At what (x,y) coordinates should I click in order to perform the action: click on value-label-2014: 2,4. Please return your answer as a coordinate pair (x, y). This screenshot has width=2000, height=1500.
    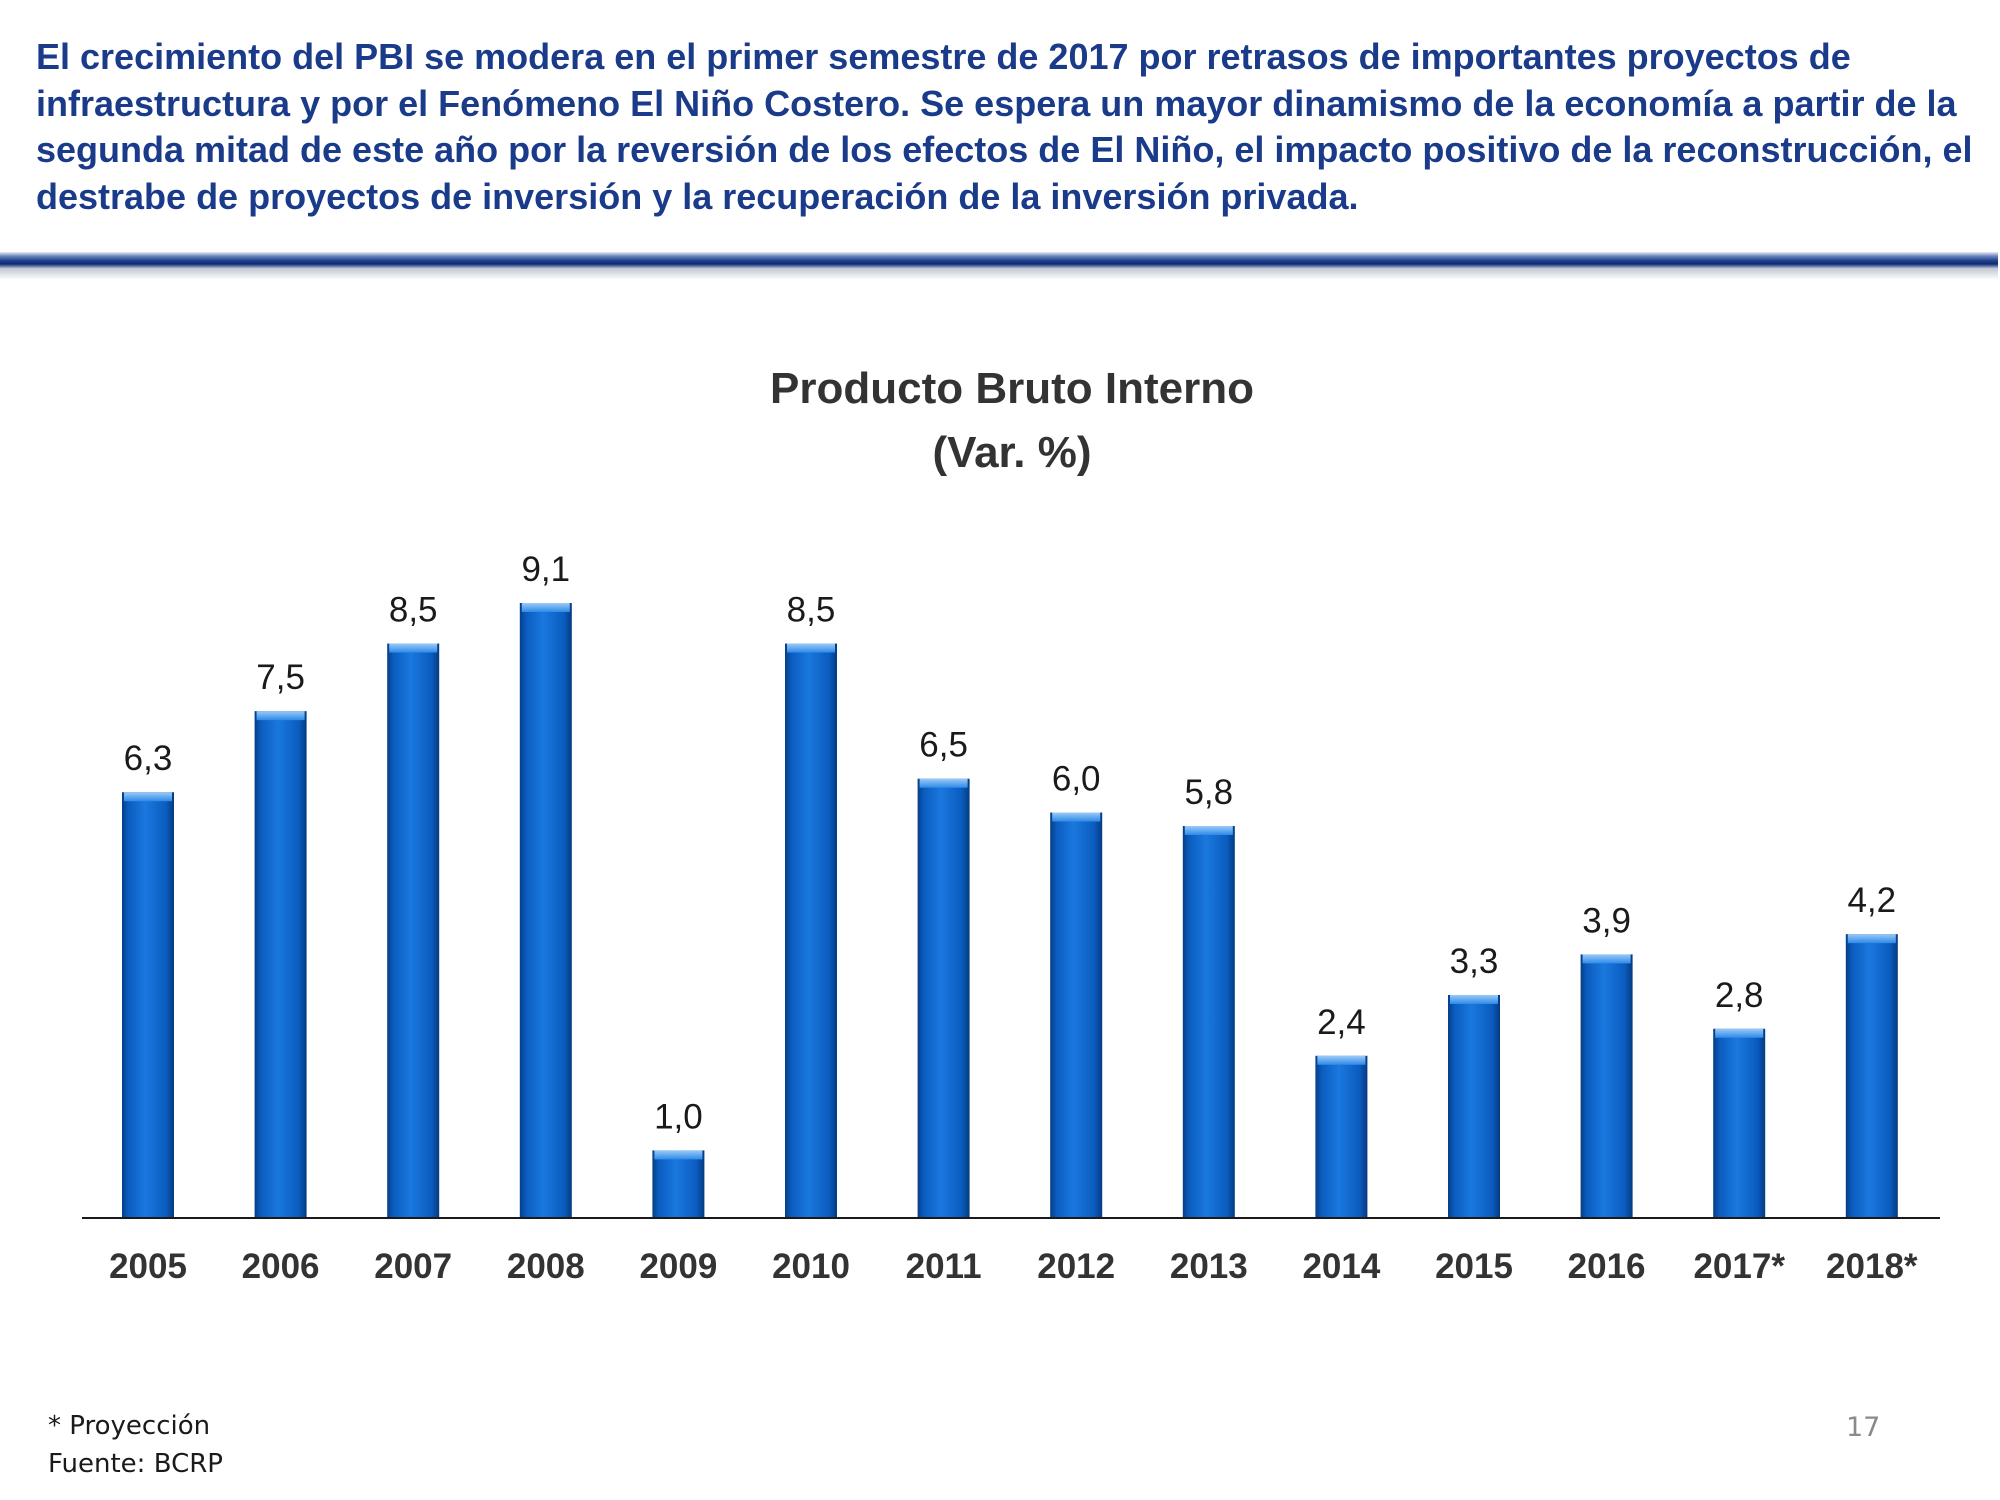
    Looking at the image, I should click on (1341, 1022).